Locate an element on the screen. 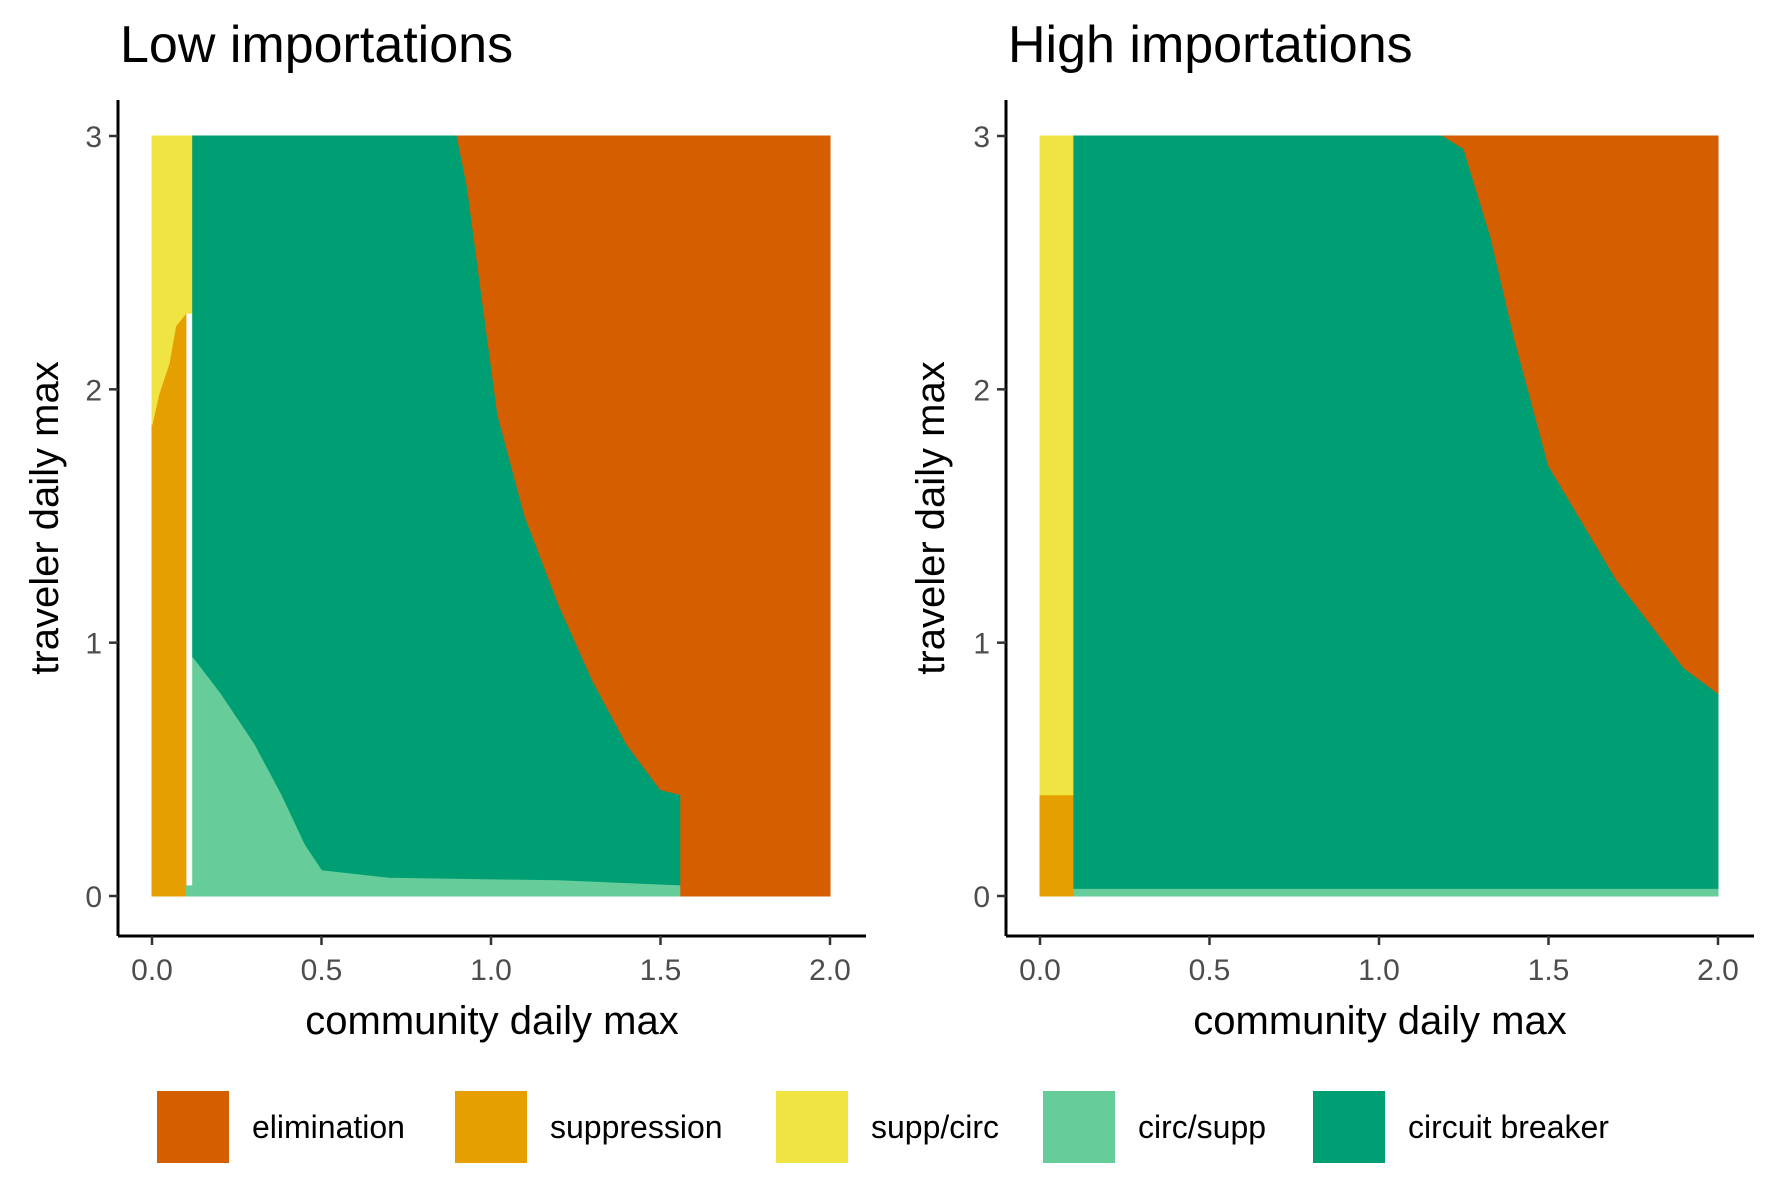 The width and height of the screenshot is (1771, 1181). legend-label: circuit breaker is located at coordinates (1508, 1127).